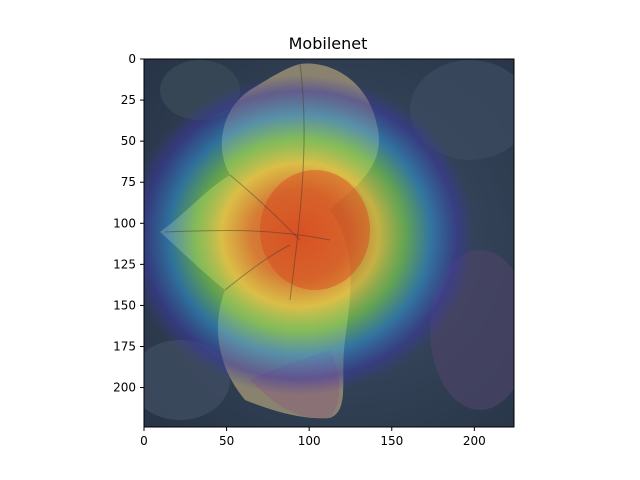  I want to click on y-tick-label: 25, so click(128, 100).